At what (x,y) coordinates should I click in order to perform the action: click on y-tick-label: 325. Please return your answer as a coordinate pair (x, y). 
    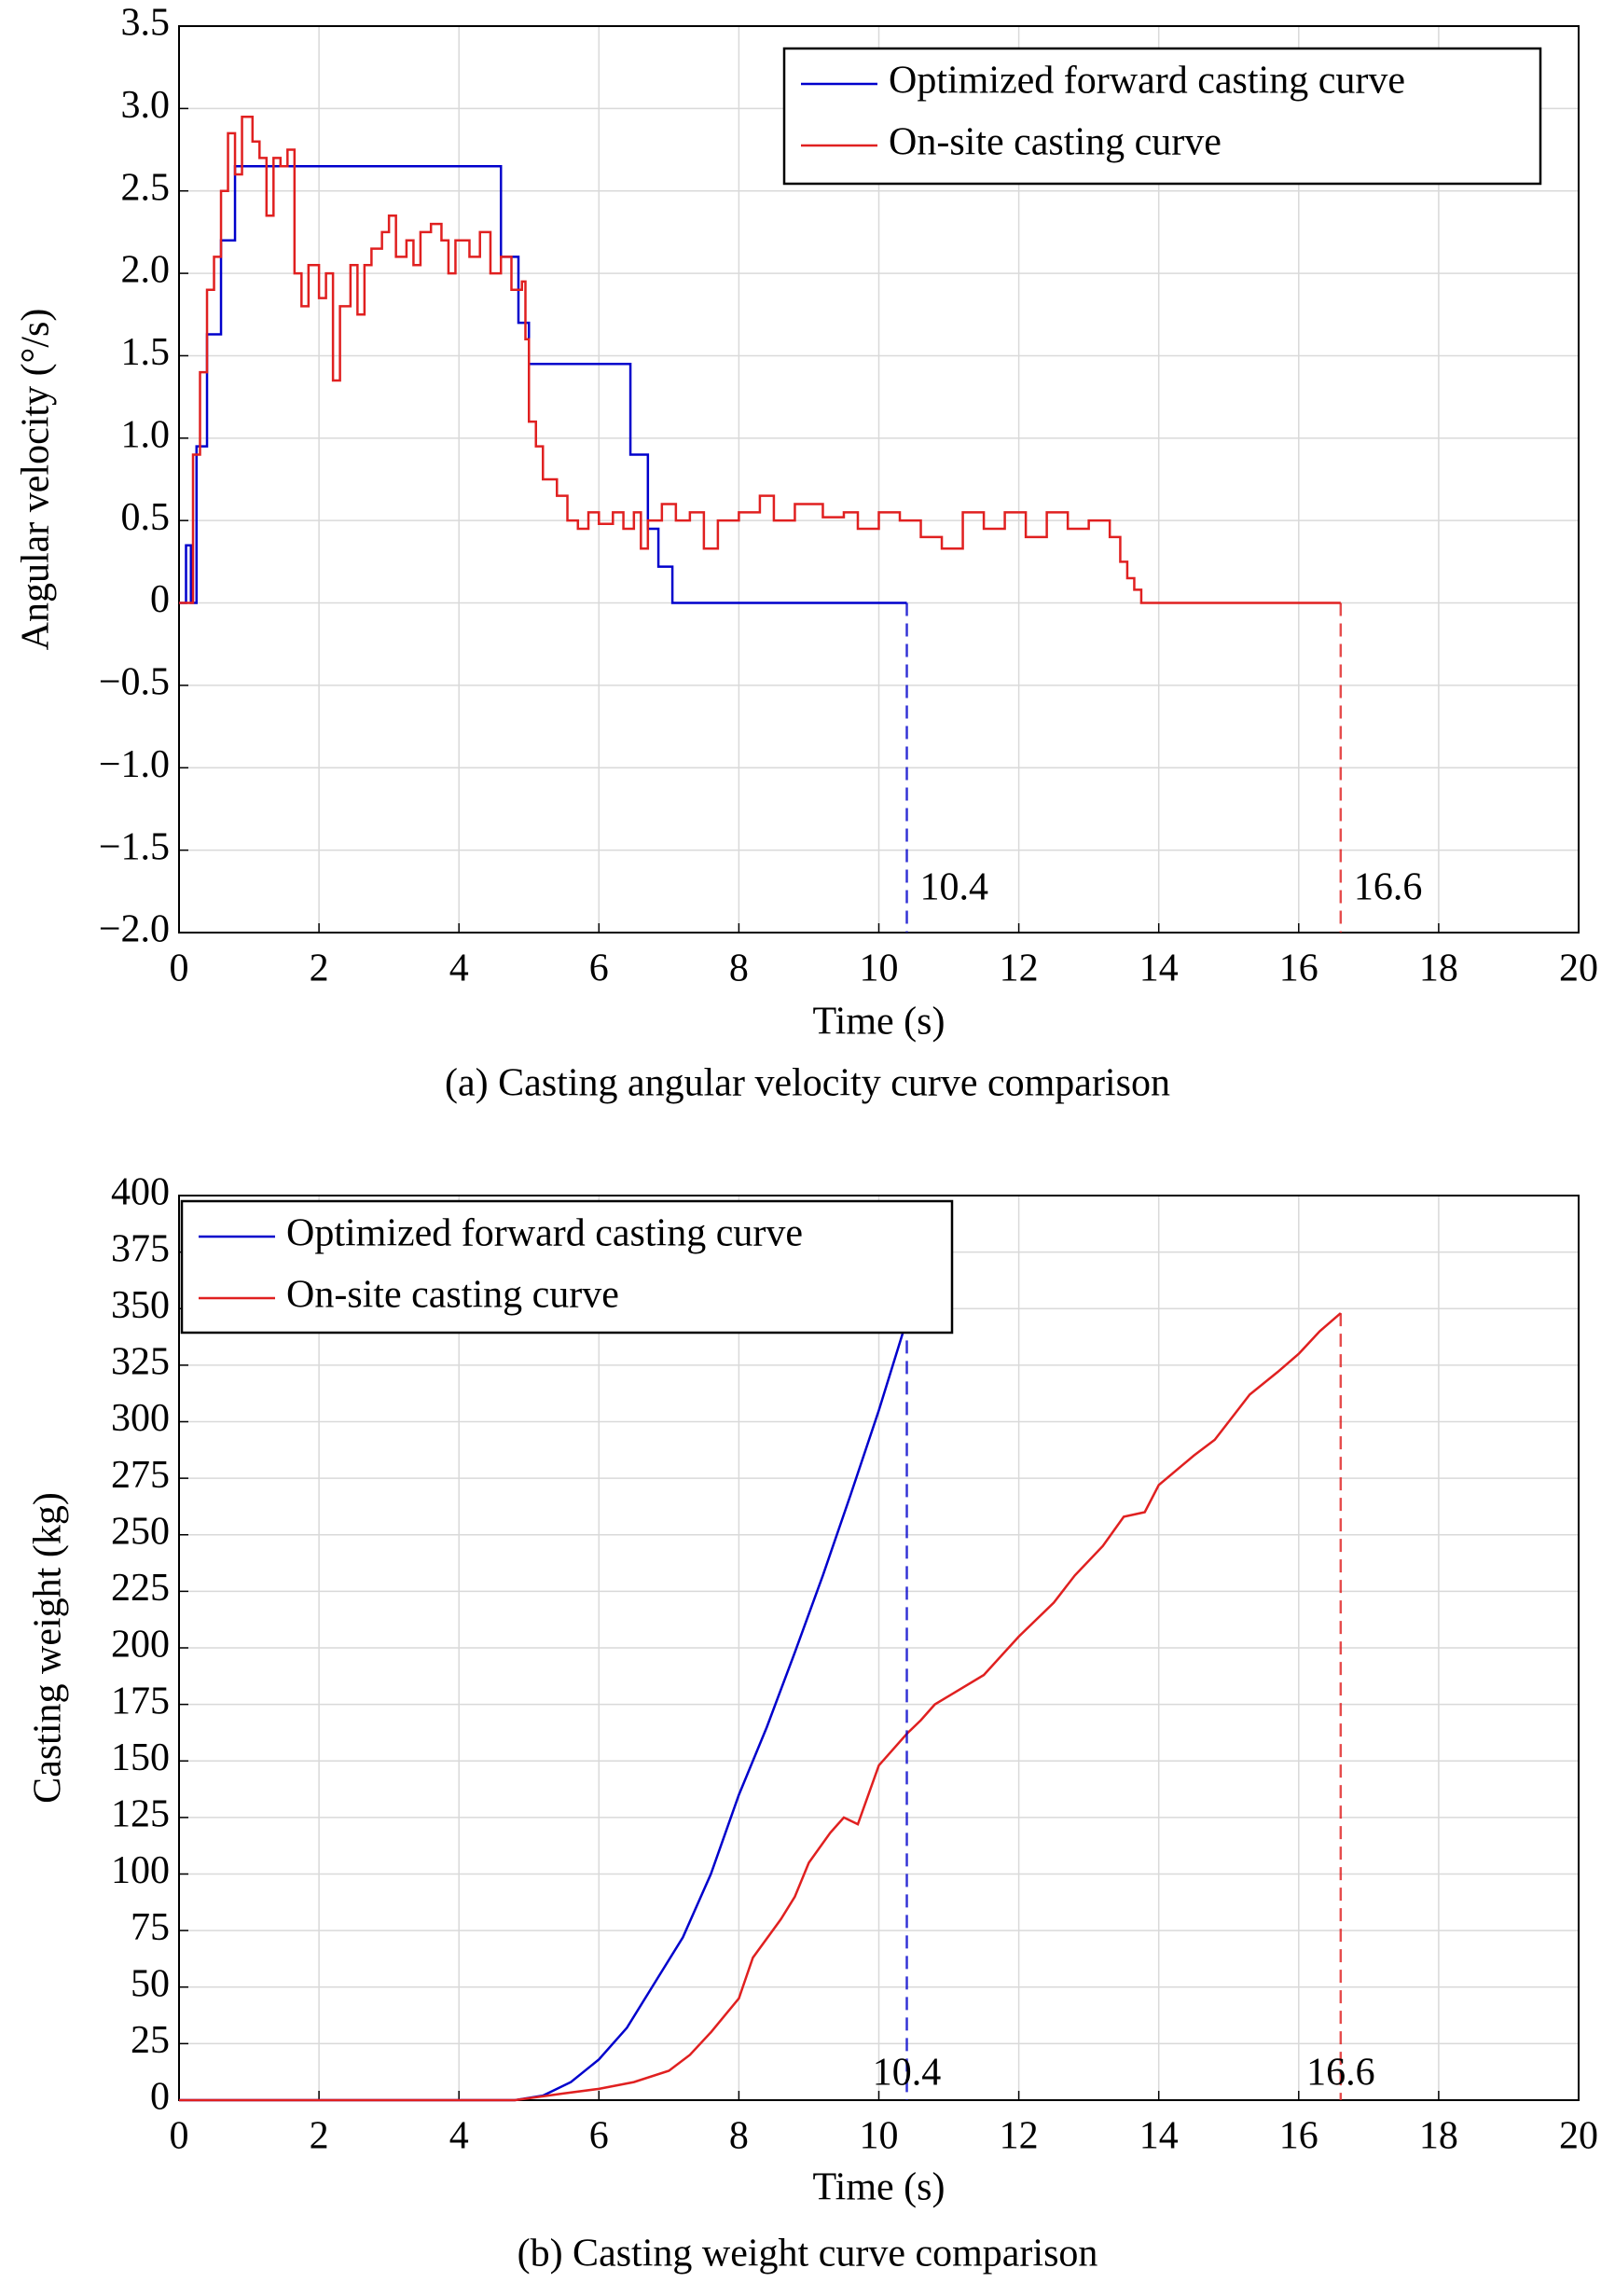
    Looking at the image, I should click on (140, 1362).